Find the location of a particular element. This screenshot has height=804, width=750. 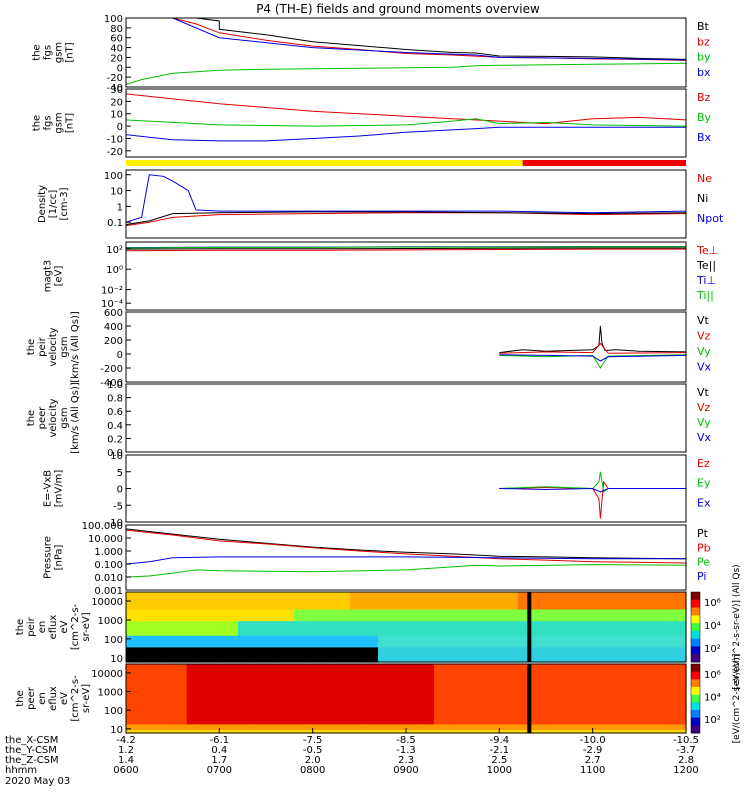

y-axis-label-line-5-4: [km/s (All Qs)] is located at coordinates (75, 347).